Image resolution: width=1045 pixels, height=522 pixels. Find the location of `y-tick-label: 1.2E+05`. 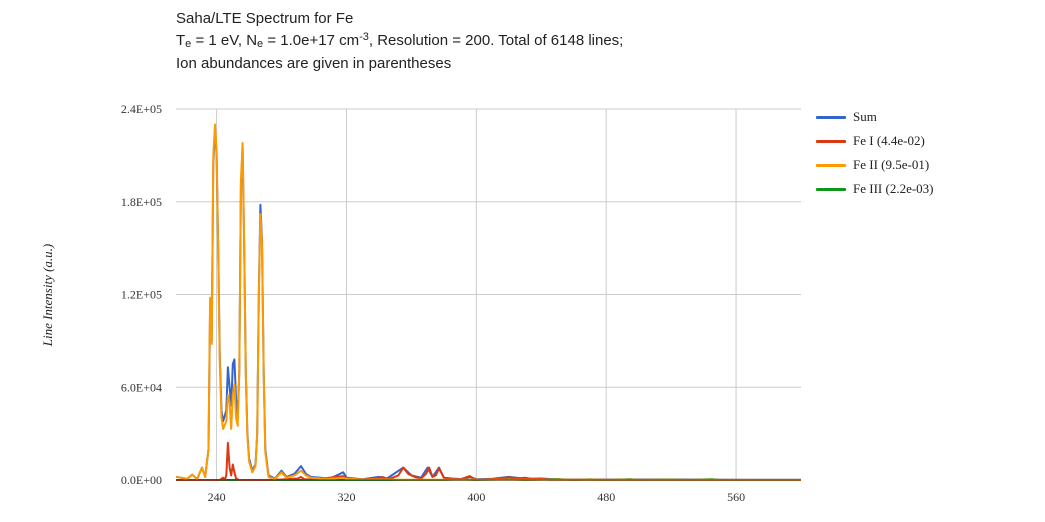

y-tick-label: 1.2E+05 is located at coordinates (141, 295).